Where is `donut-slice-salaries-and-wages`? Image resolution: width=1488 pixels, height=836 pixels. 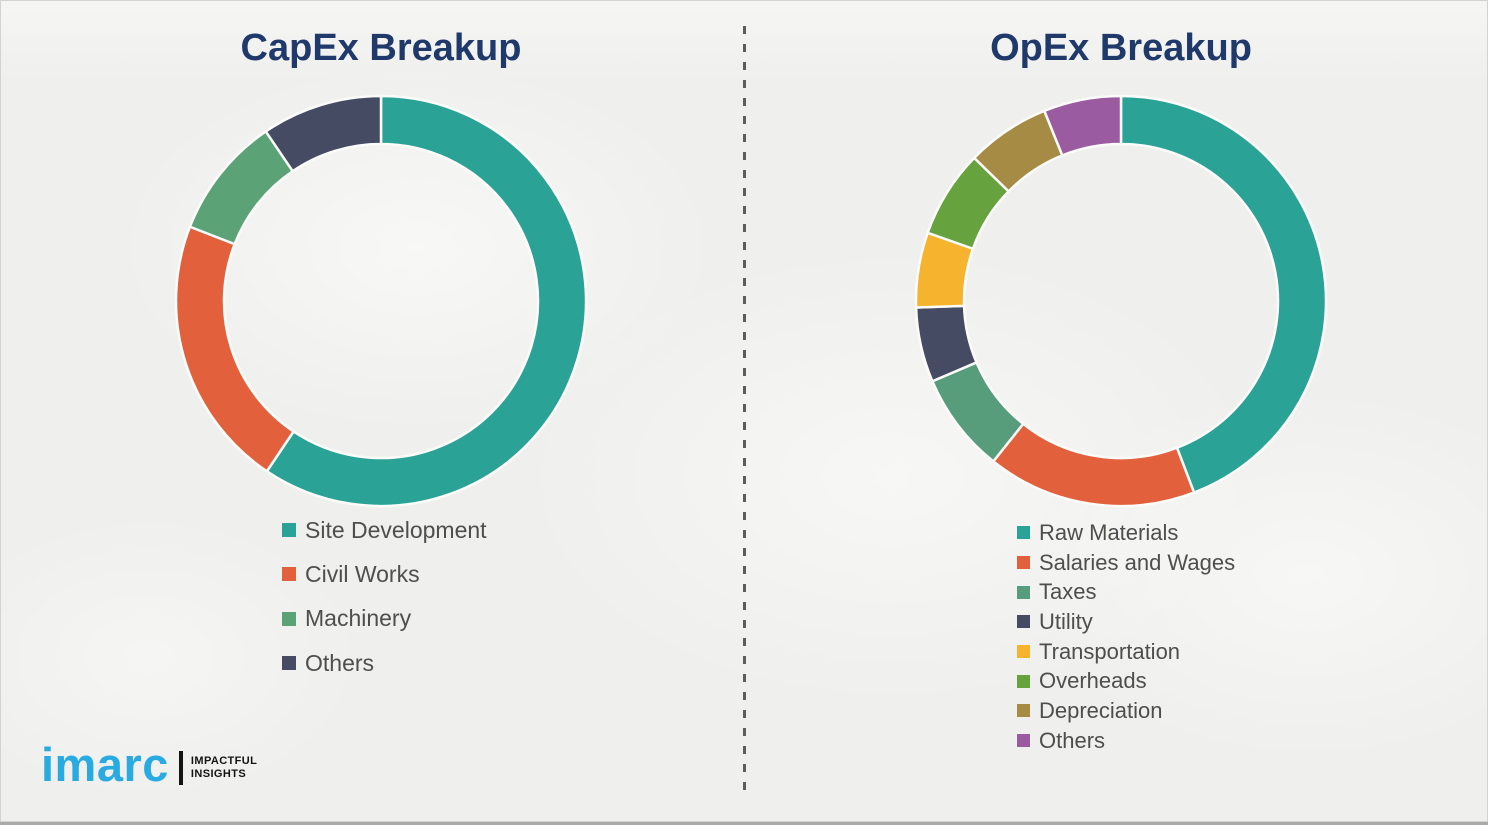 donut-slice-salaries-and-wages is located at coordinates (1094, 465).